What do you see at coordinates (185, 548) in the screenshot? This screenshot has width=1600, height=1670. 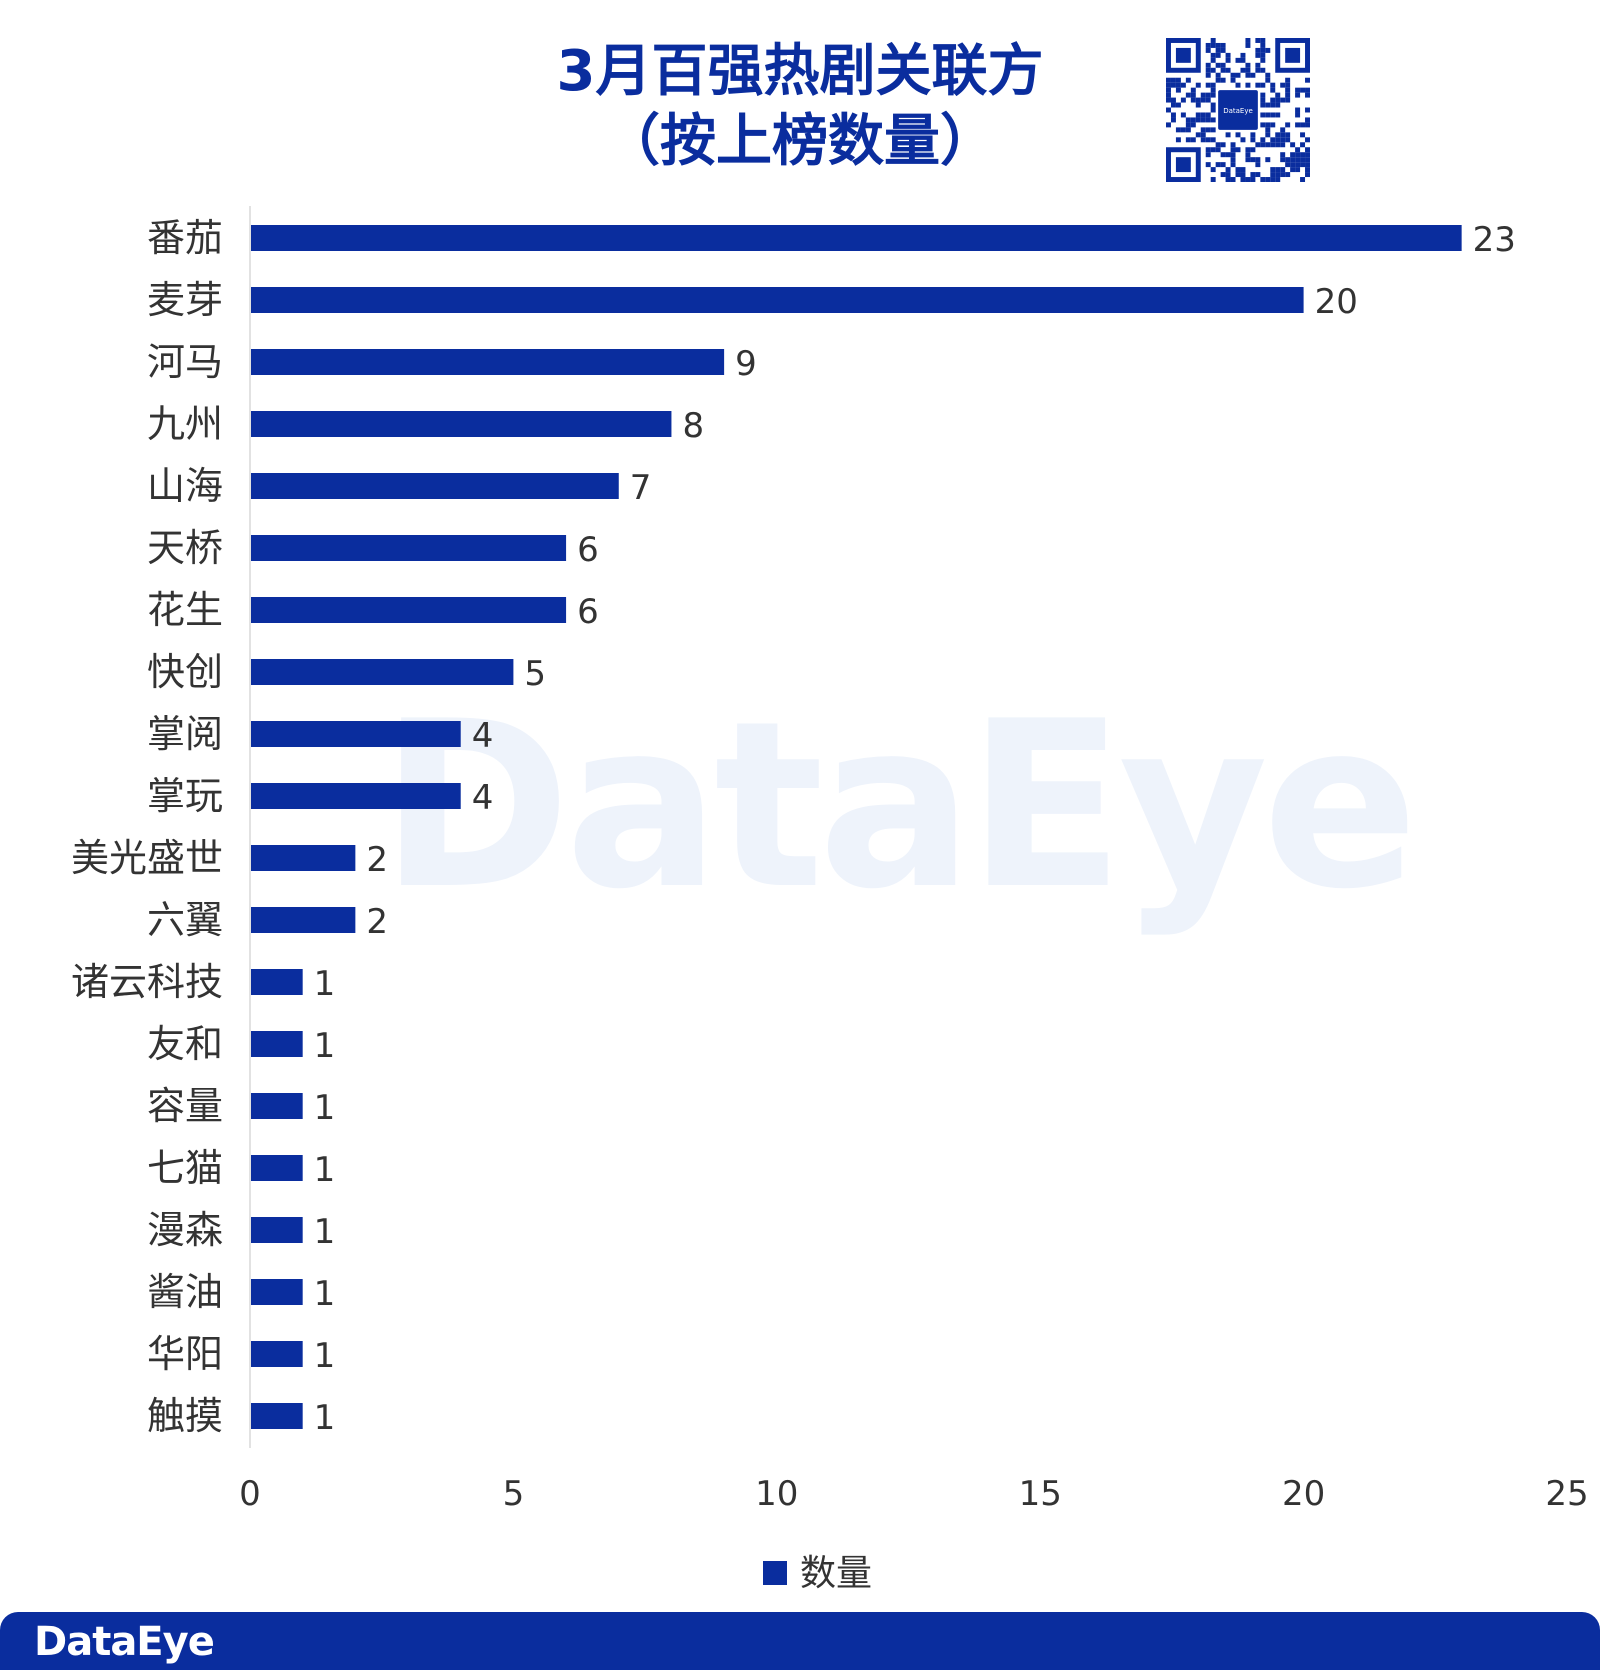 I see `category-label: 天桥` at bounding box center [185, 548].